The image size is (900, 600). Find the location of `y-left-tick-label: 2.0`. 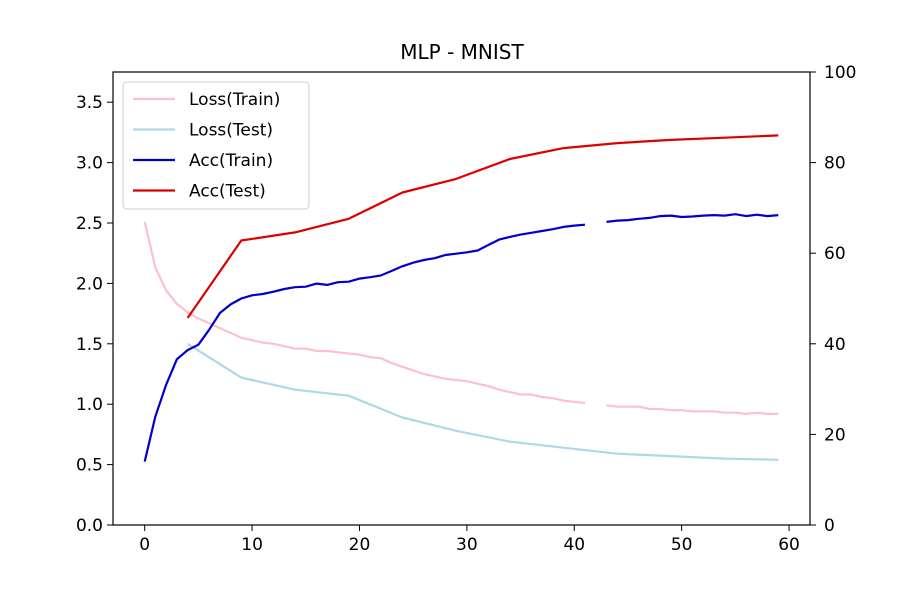

y-left-tick-label: 2.0 is located at coordinates (89, 284).